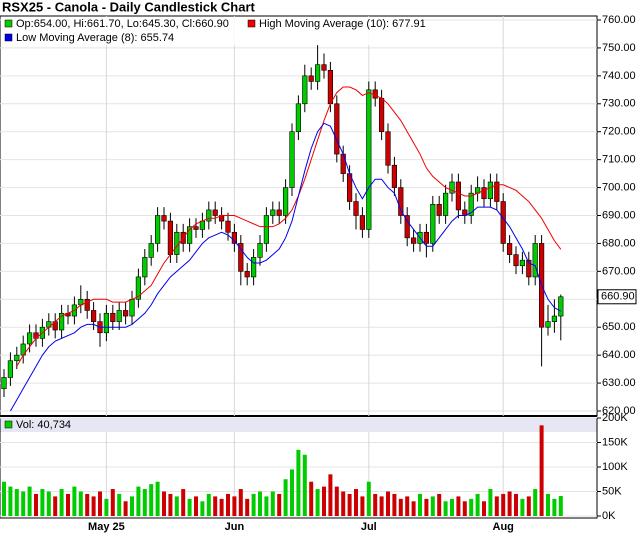 This screenshot has height=536, width=640. Describe the element at coordinates (342, 24) in the screenshot. I see `legend-entry: High Moving Average (10): 677.91` at that location.